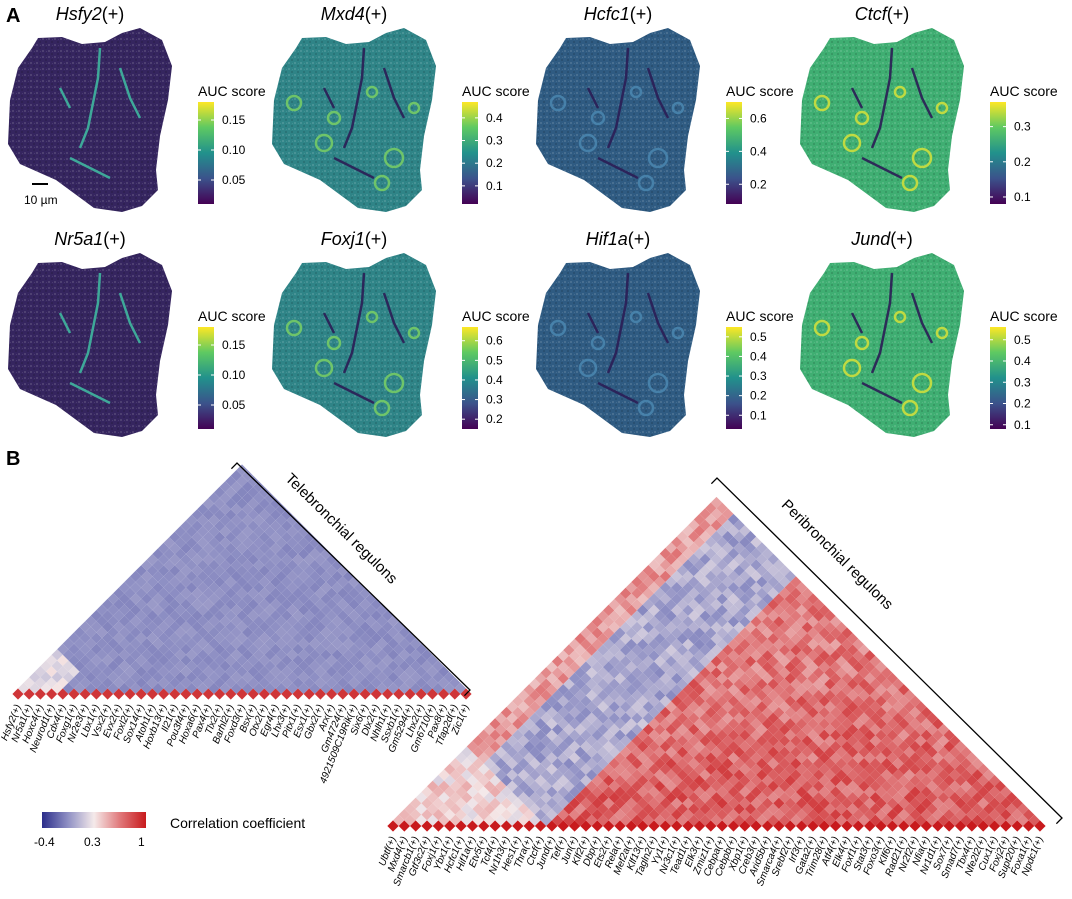 The height and width of the screenshot is (899, 1072). I want to click on gene-suffix: (+), so click(114, 239).